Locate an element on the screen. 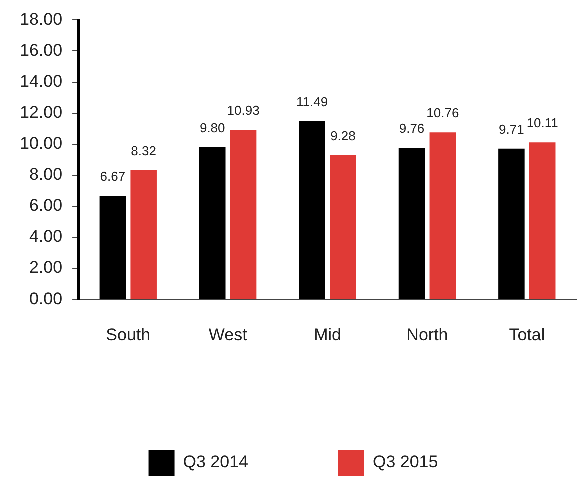 The height and width of the screenshot is (496, 579). y-tick-label: 2.00 is located at coordinates (46, 268).